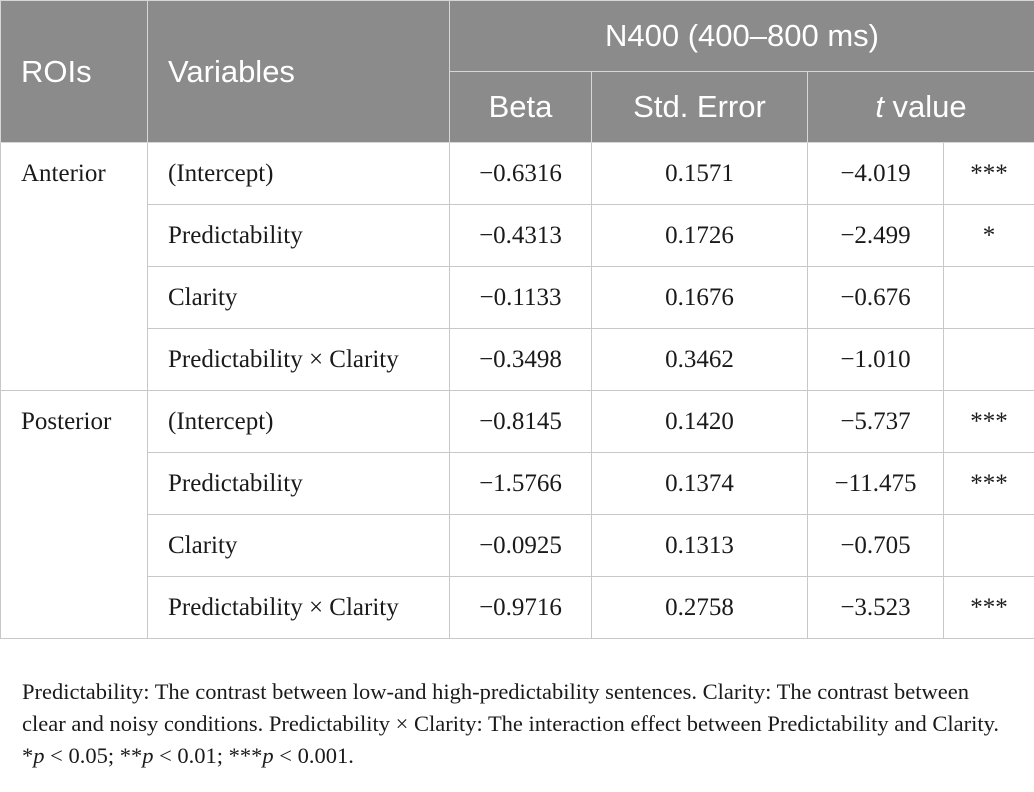  Describe the element at coordinates (875, 545) in the screenshot. I see `t-value-cell: −0.705` at that location.